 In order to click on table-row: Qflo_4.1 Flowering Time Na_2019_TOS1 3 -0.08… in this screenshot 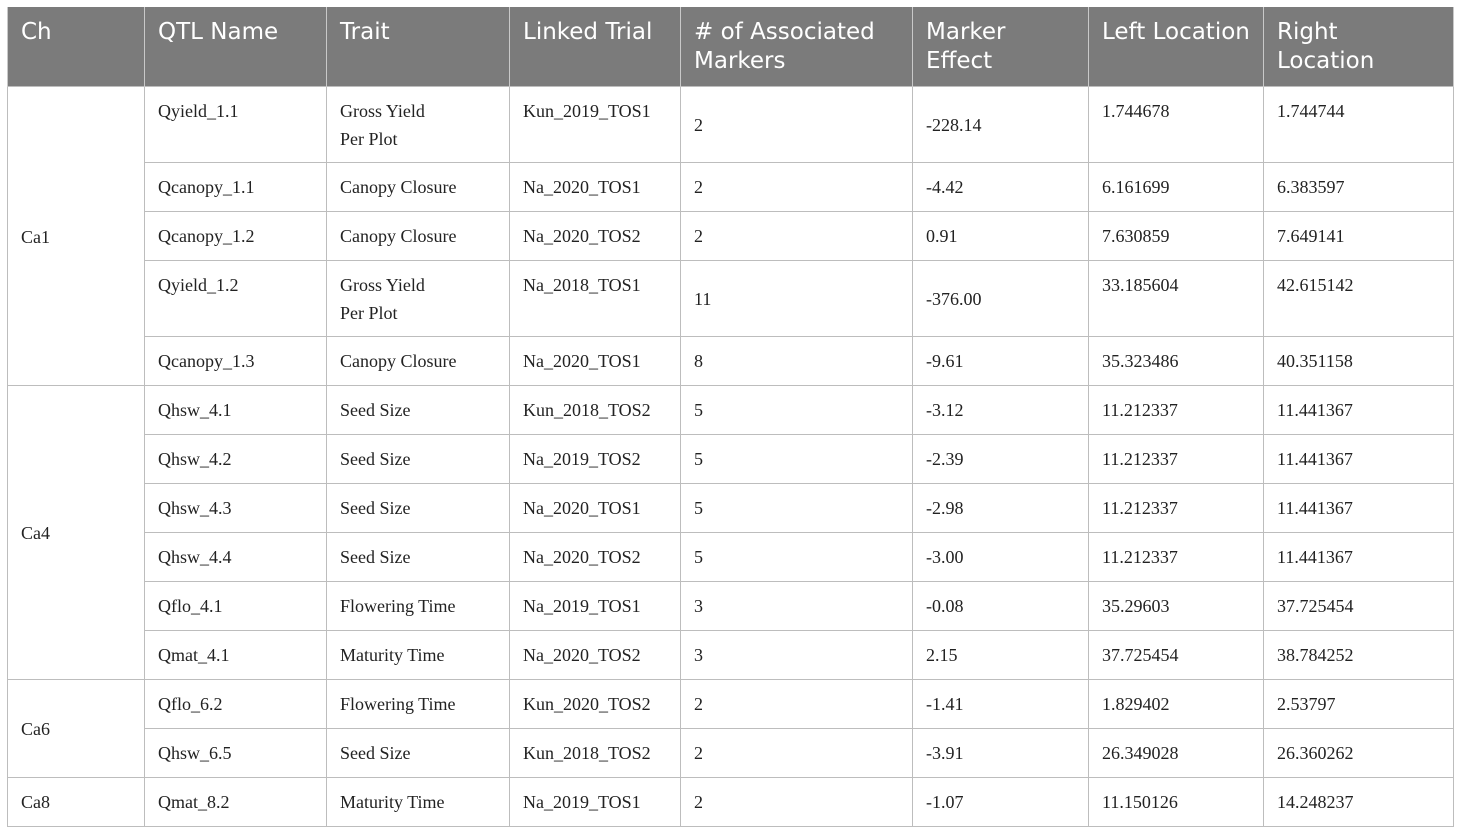, I will do `click(731, 606)`.